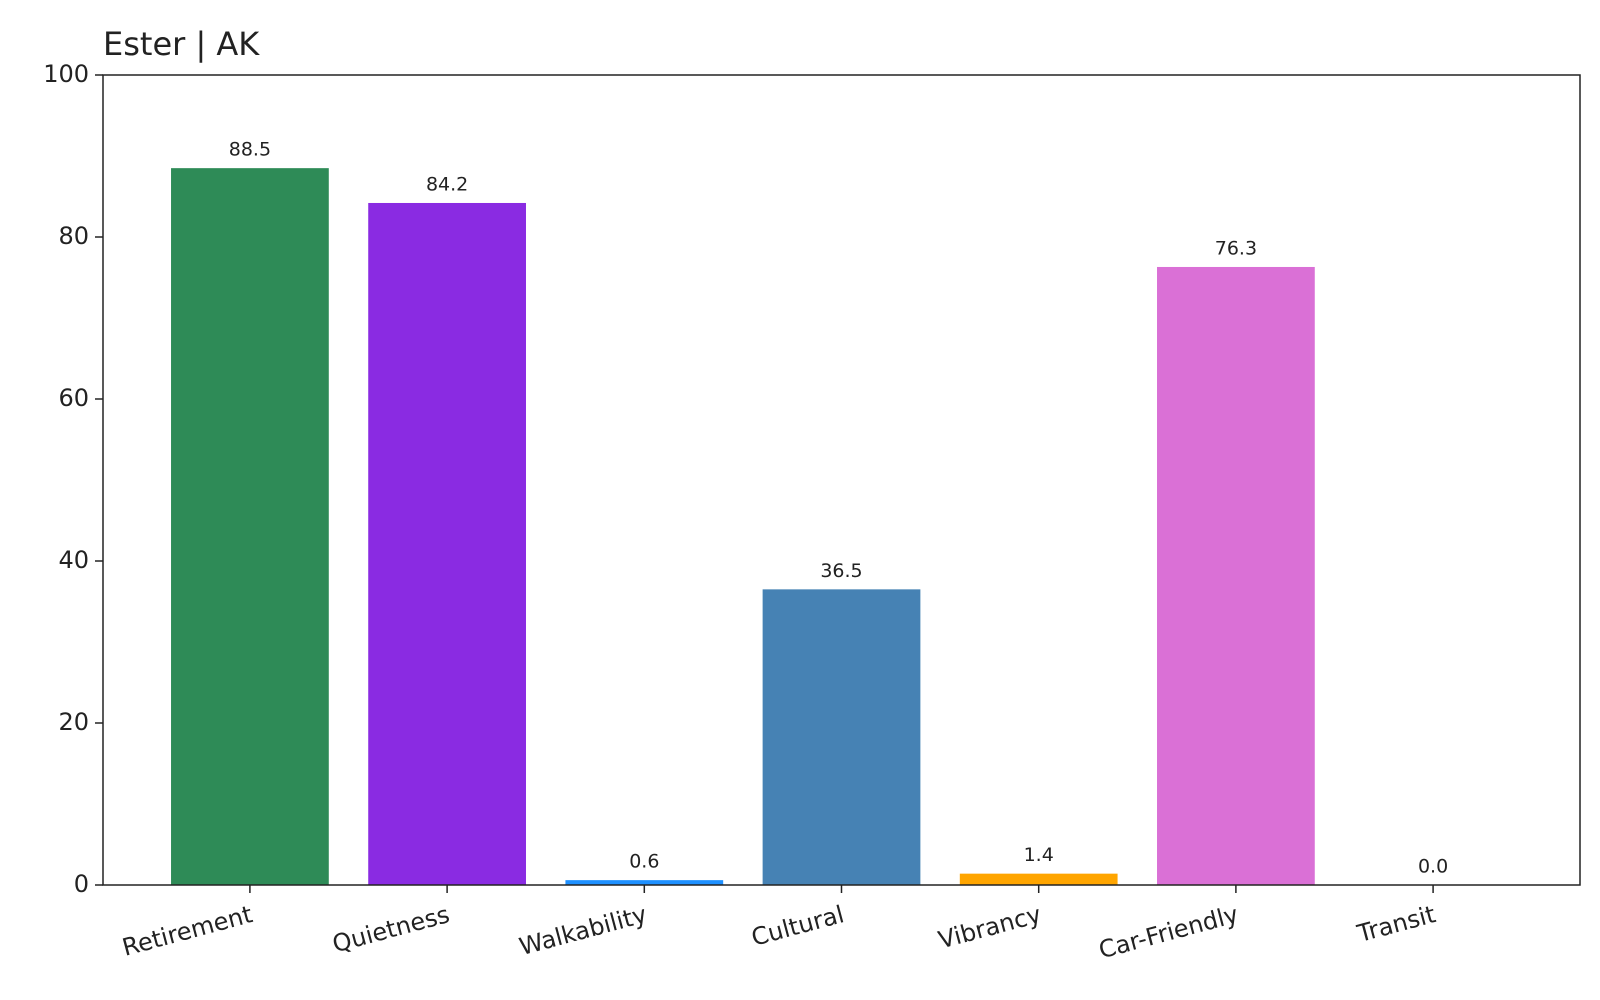  Describe the element at coordinates (181, 44) in the screenshot. I see `chart-title: Ester | AK` at that location.